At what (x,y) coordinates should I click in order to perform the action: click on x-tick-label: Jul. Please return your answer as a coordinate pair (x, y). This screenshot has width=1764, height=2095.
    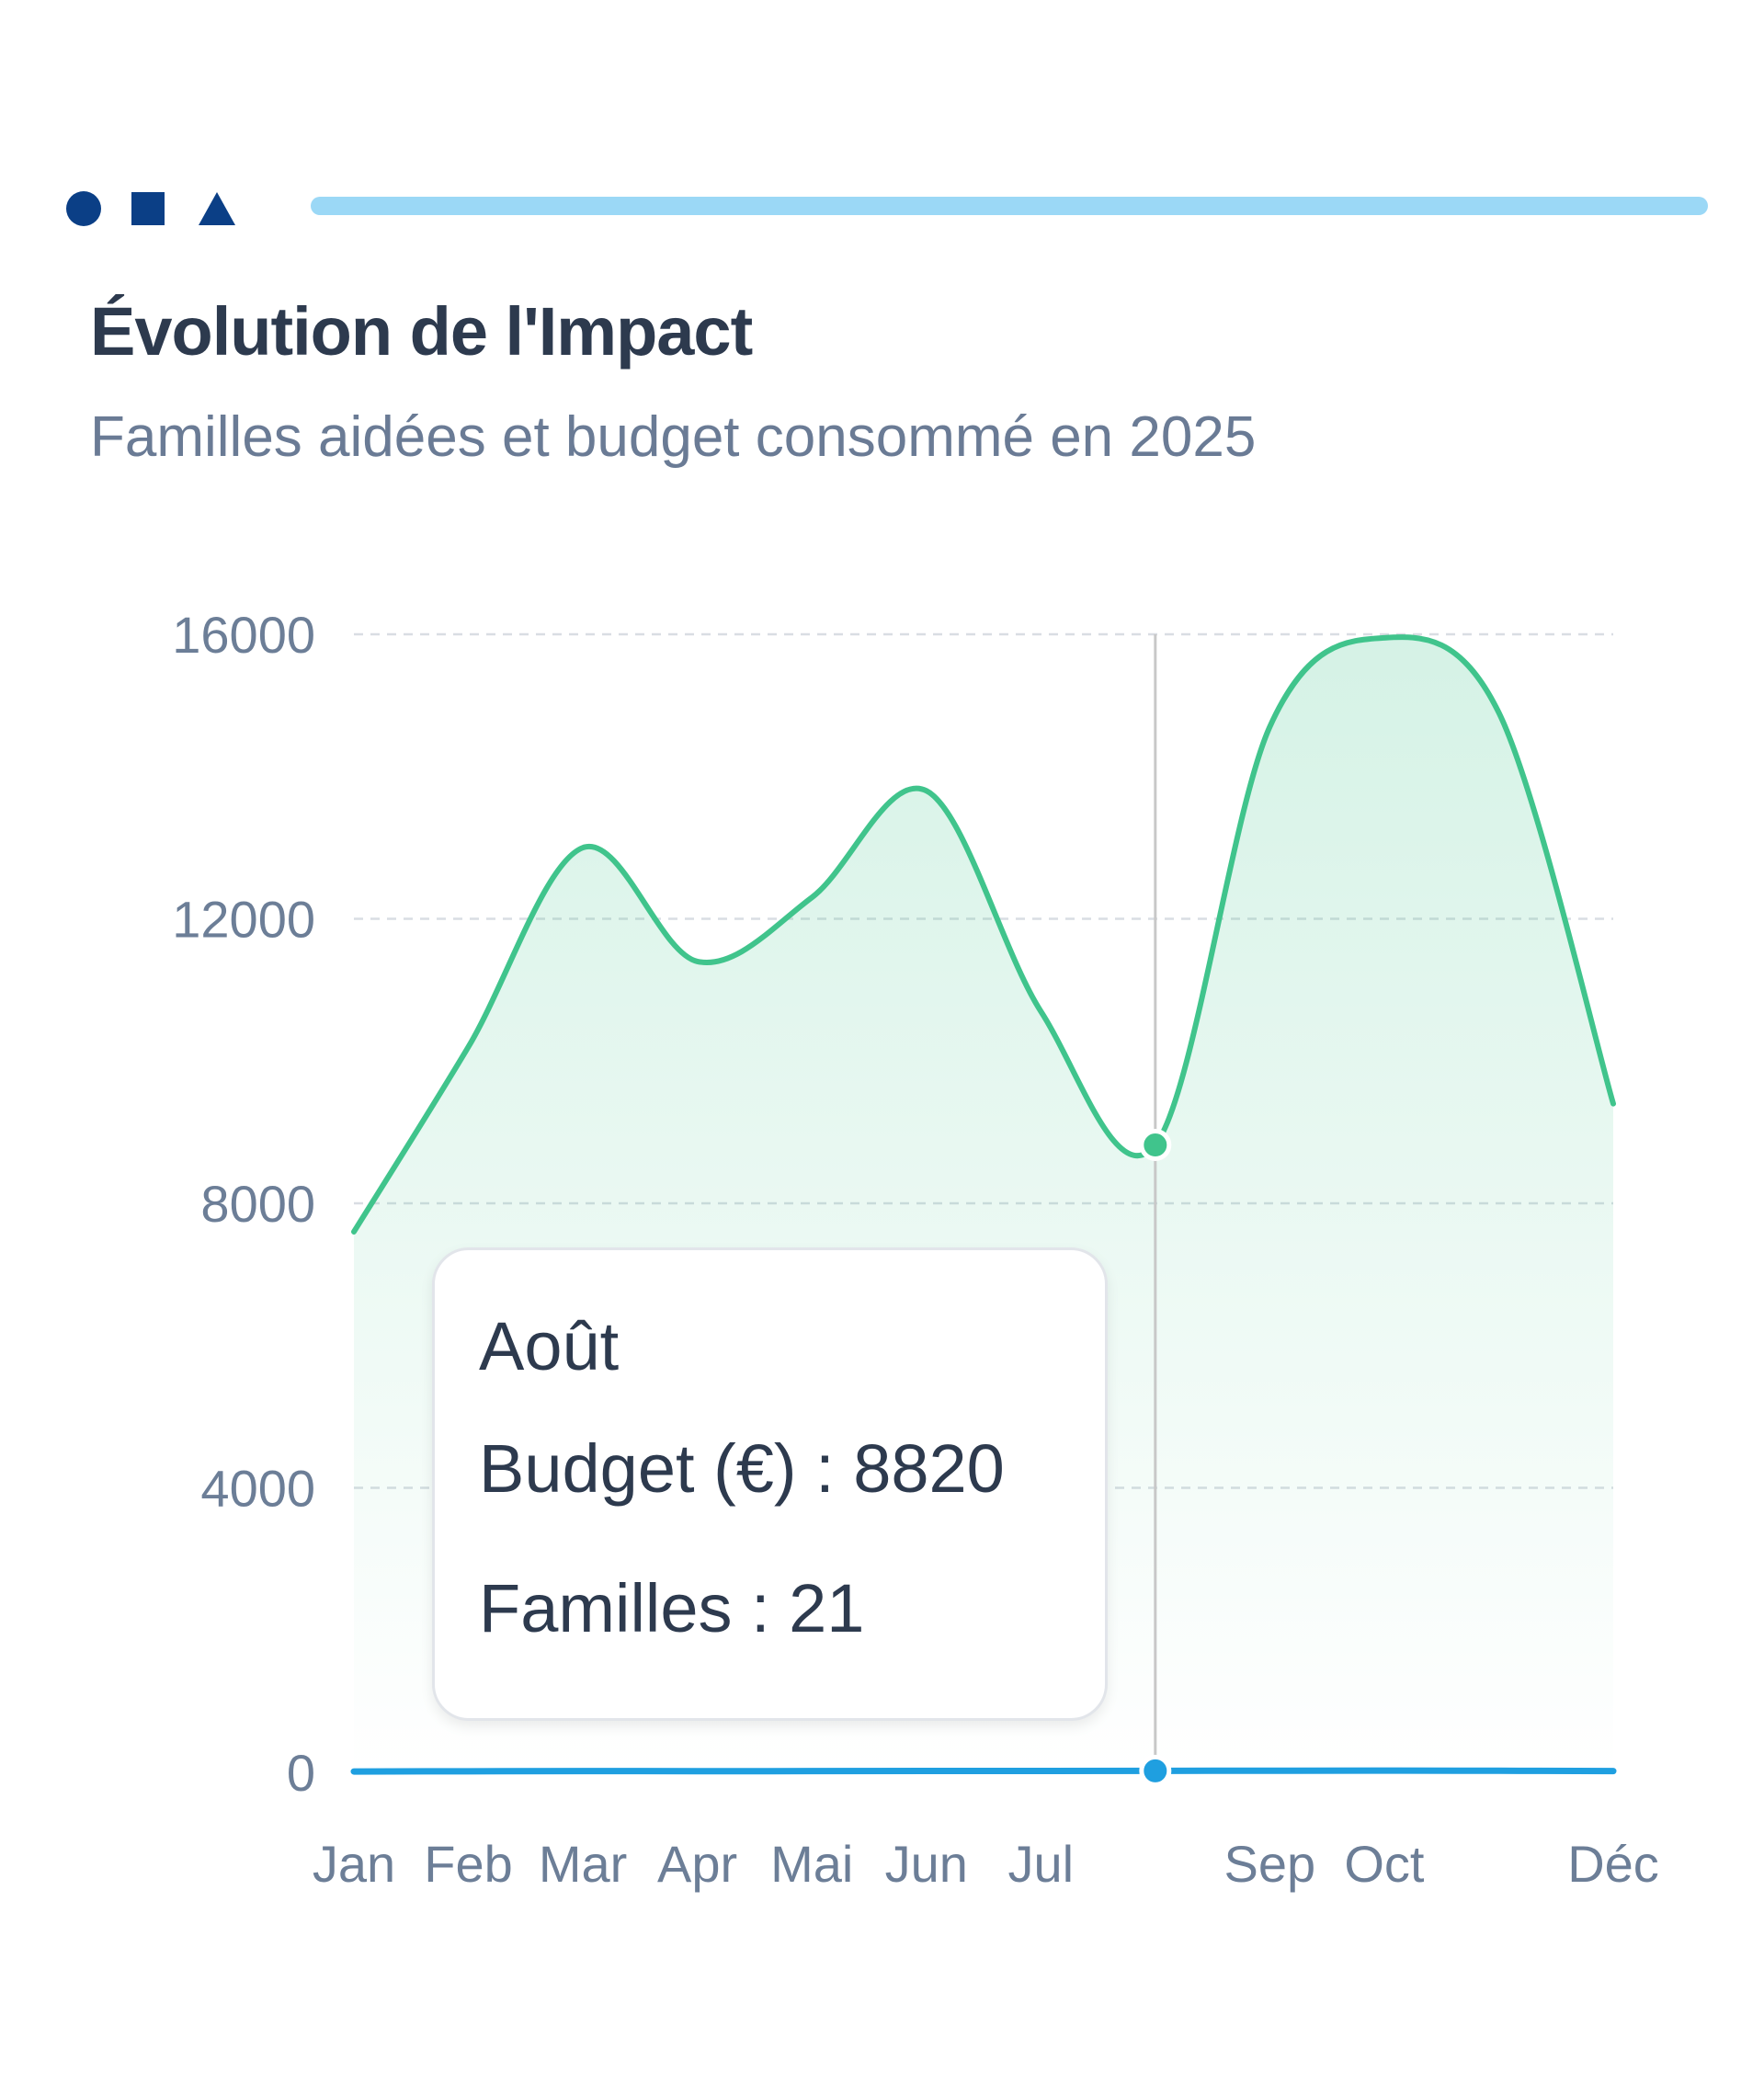
    Looking at the image, I should click on (1040, 1864).